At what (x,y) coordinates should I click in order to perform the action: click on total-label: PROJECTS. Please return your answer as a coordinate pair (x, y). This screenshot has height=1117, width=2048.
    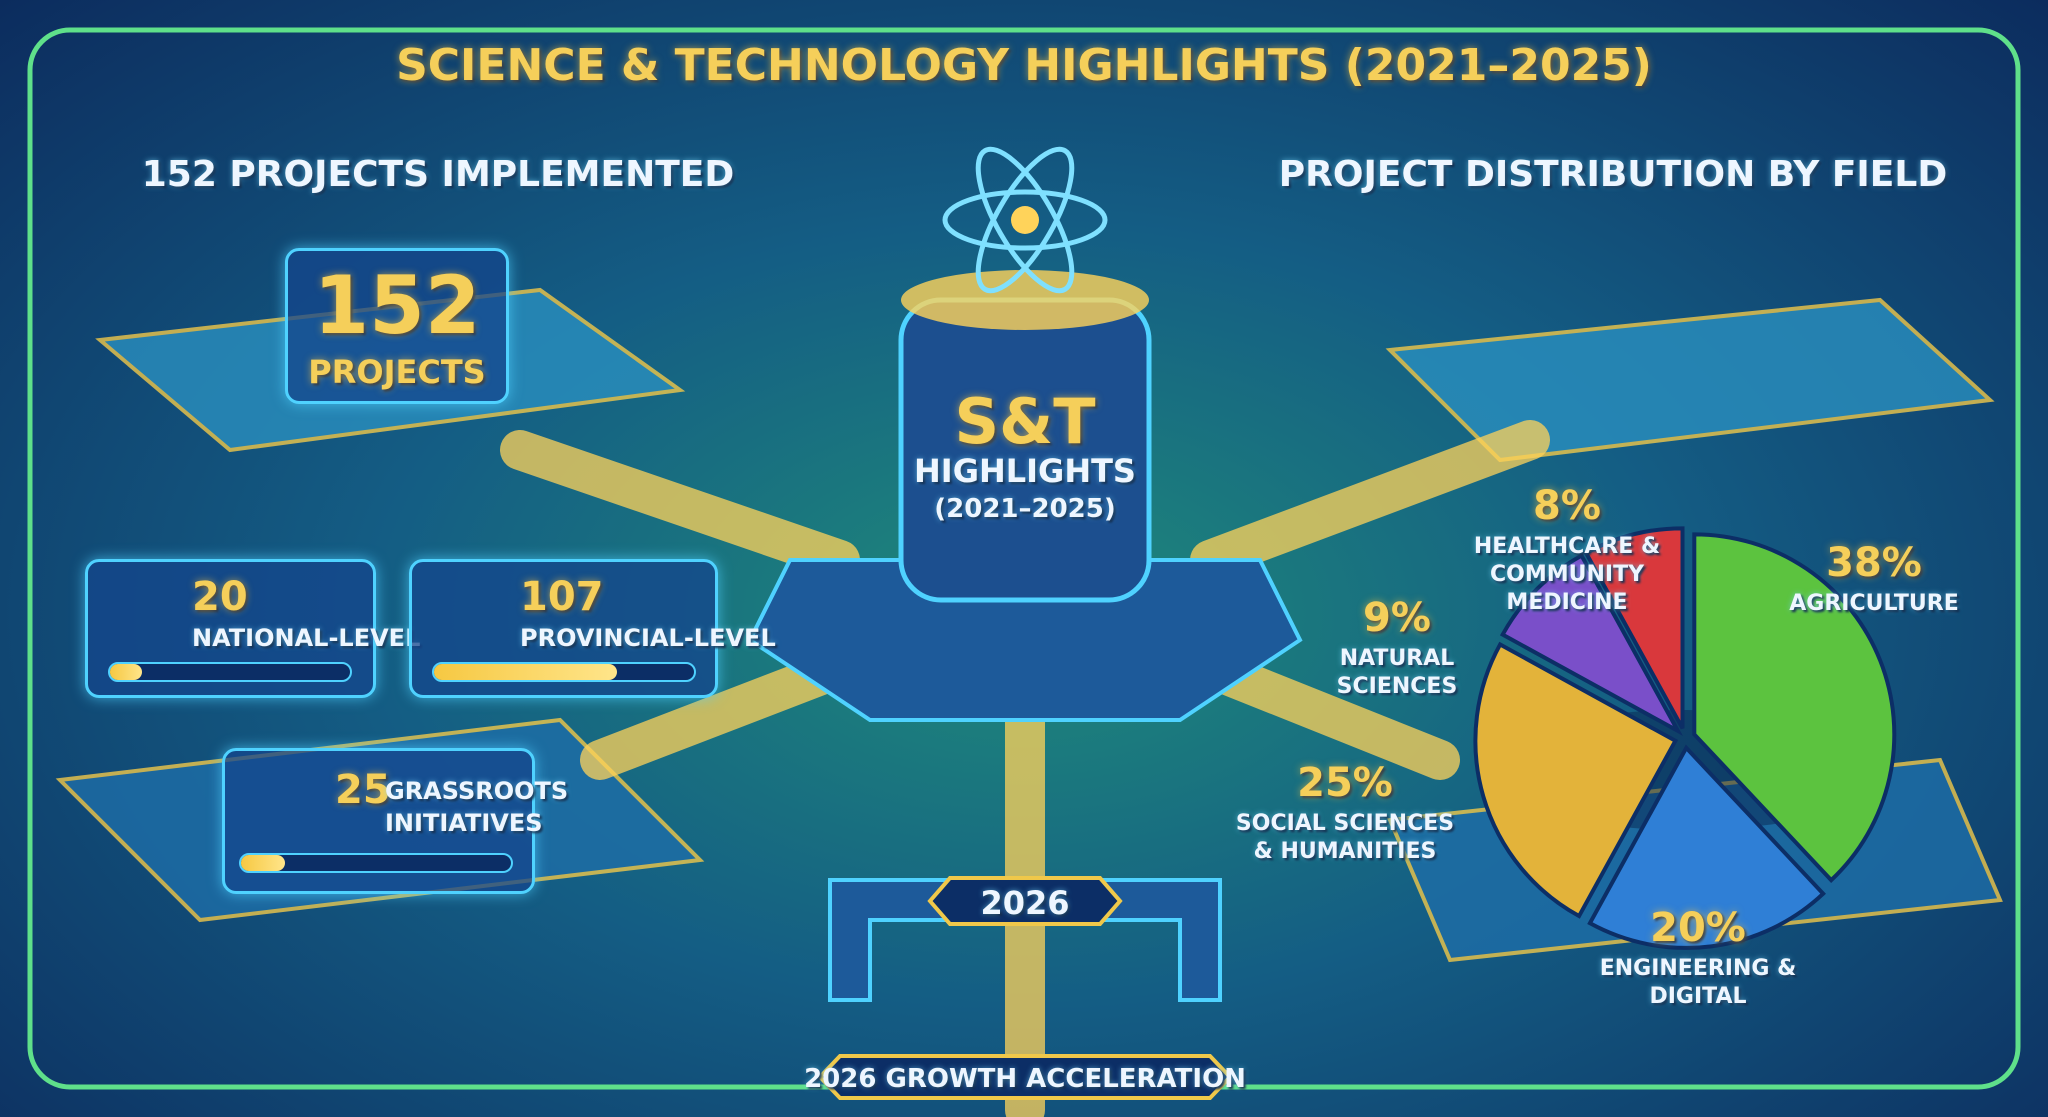
    Looking at the image, I should click on (397, 372).